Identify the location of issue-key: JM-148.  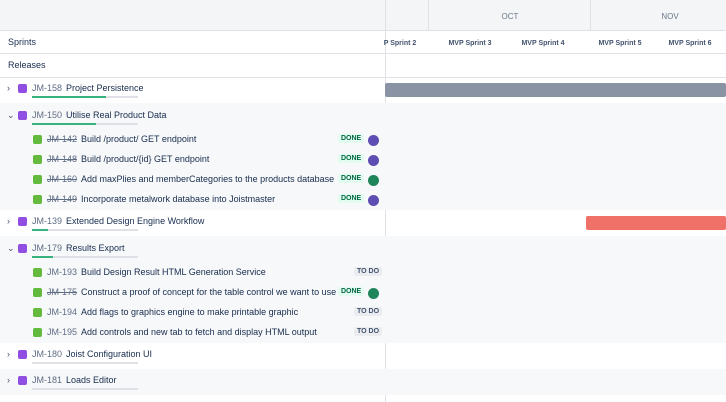
(62, 159).